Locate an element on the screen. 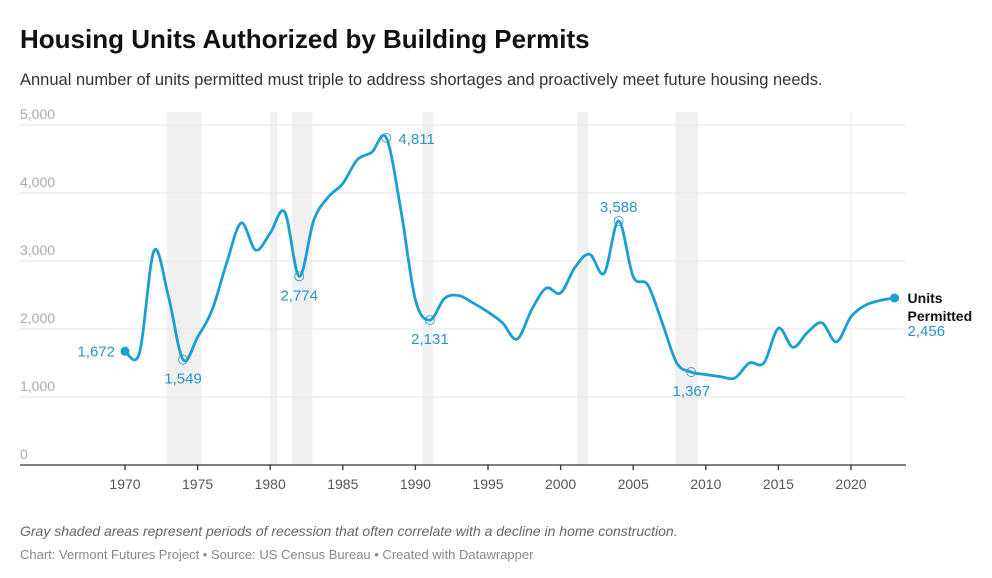 The width and height of the screenshot is (992, 578). data-label: 2,131 is located at coordinates (430, 339).